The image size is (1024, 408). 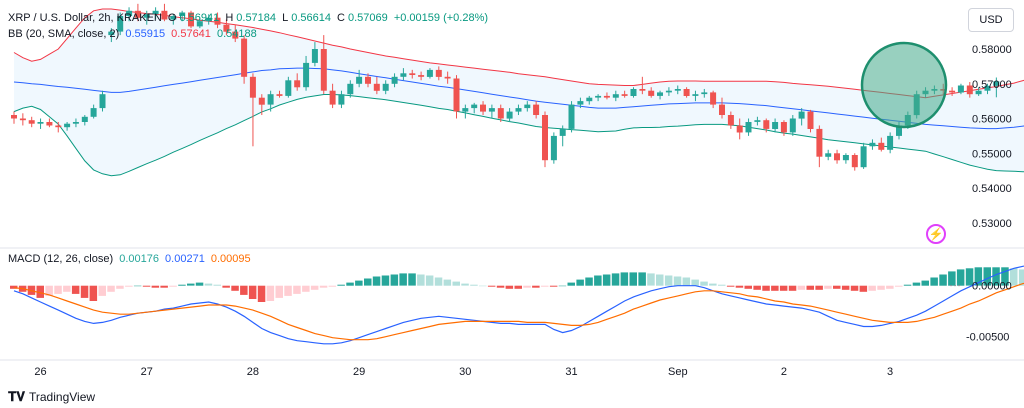 I want to click on tradingview-logo: 𝐓𝐕 TradingView, so click(x=51, y=397).